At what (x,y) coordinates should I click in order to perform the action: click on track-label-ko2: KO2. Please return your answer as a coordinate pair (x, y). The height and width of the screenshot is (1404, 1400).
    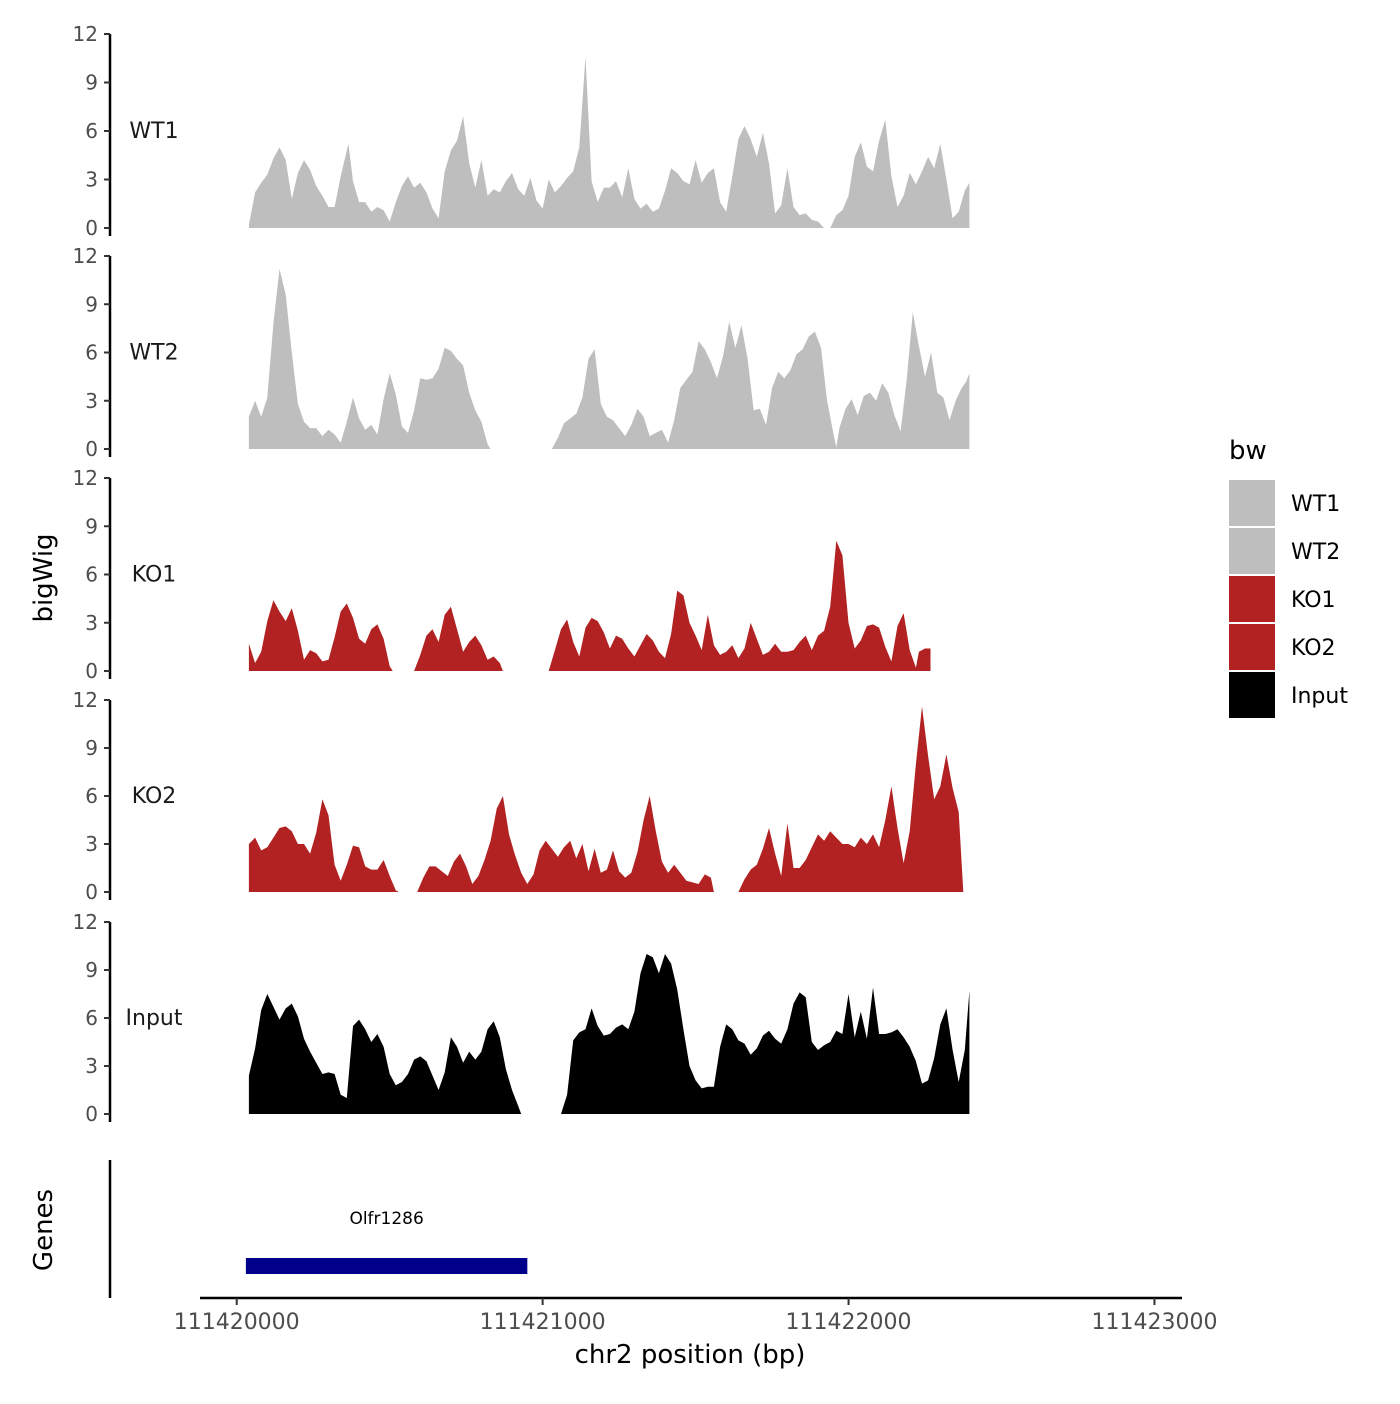
    Looking at the image, I should click on (154, 796).